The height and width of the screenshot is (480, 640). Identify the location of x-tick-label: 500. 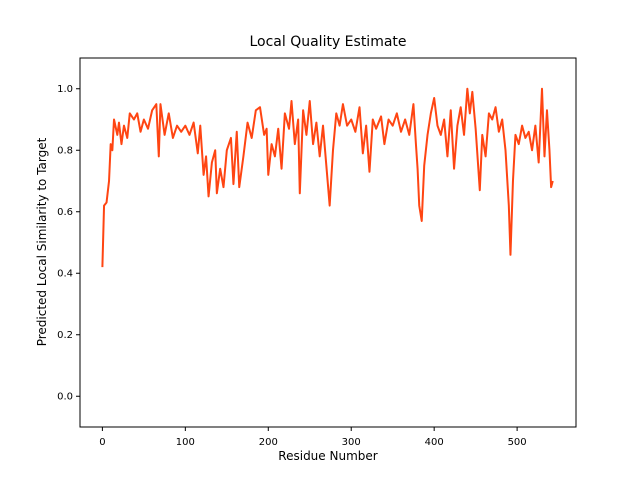
(517, 442).